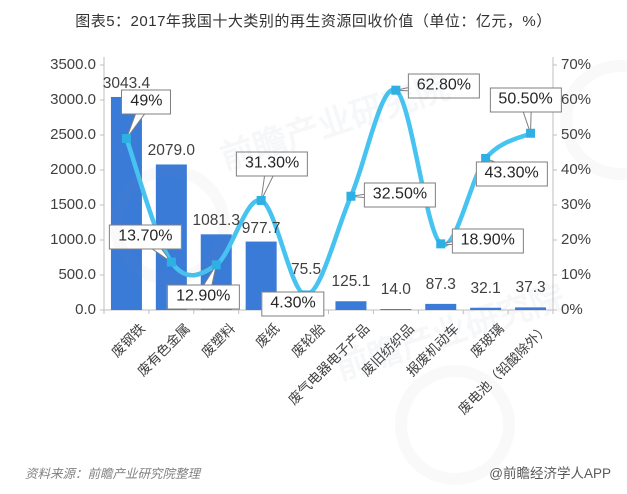 Image resolution: width=627 pixels, height=494 pixels. Describe the element at coordinates (73, 99) in the screenshot. I see `left-axis-tick-label: 3000.0` at that location.